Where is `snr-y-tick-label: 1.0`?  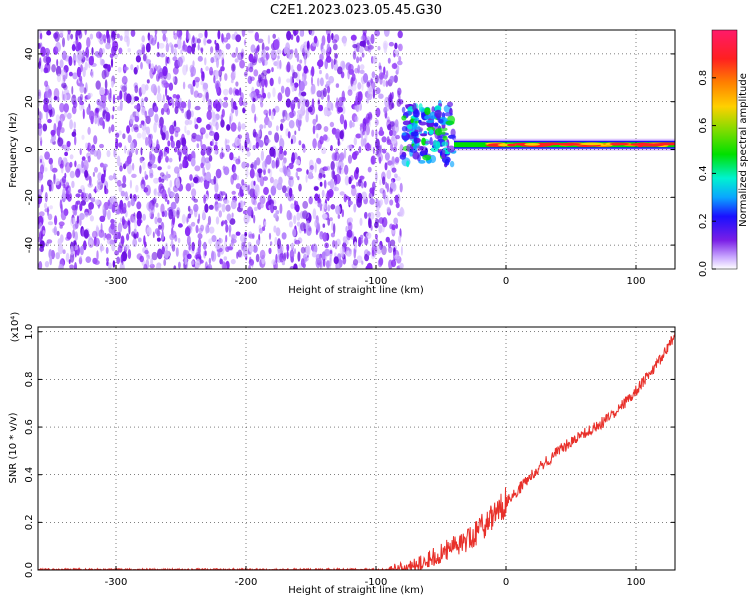 snr-y-tick-label: 1.0 is located at coordinates (29, 332).